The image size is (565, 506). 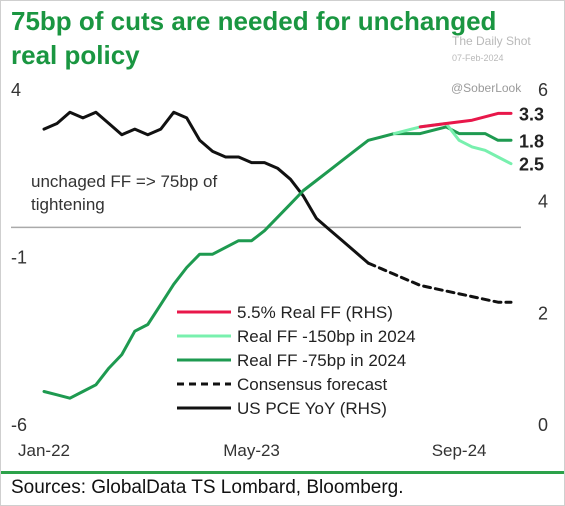 What do you see at coordinates (312, 408) in the screenshot?
I see `legend-label: US PCE YoY (RHS)` at bounding box center [312, 408].